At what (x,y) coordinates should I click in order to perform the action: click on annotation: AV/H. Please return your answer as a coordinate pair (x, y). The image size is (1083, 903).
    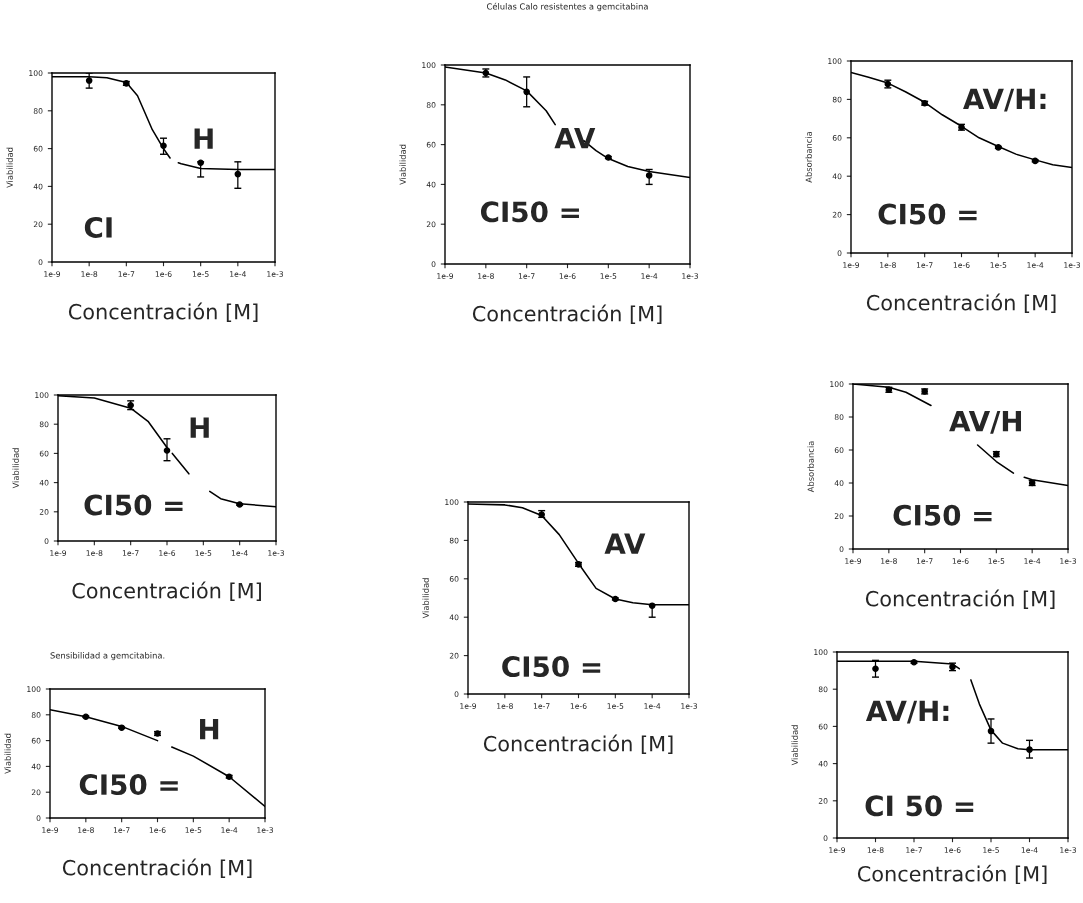
    Looking at the image, I should click on (985, 422).